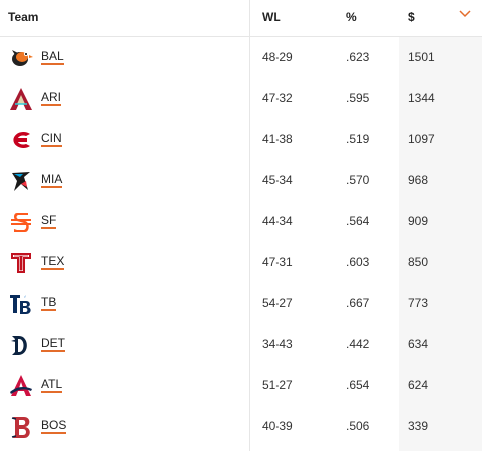  I want to click on table-row: ARI 47-32 .595 1344, so click(241, 98).